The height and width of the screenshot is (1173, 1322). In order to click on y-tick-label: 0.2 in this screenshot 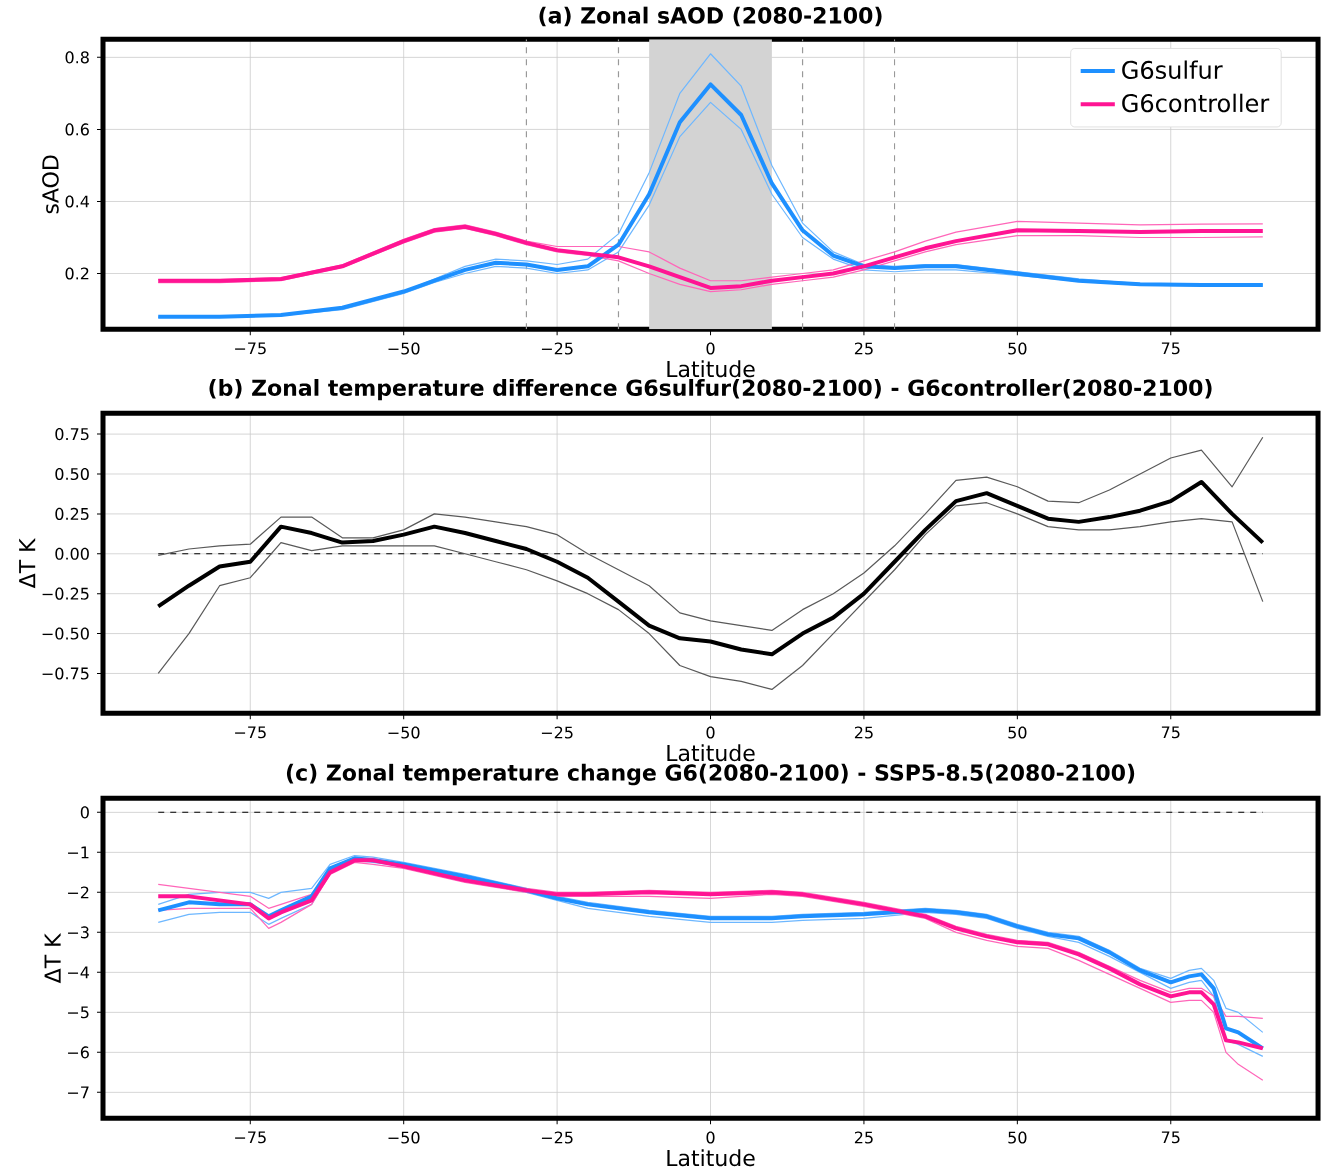, I will do `click(77, 273)`.